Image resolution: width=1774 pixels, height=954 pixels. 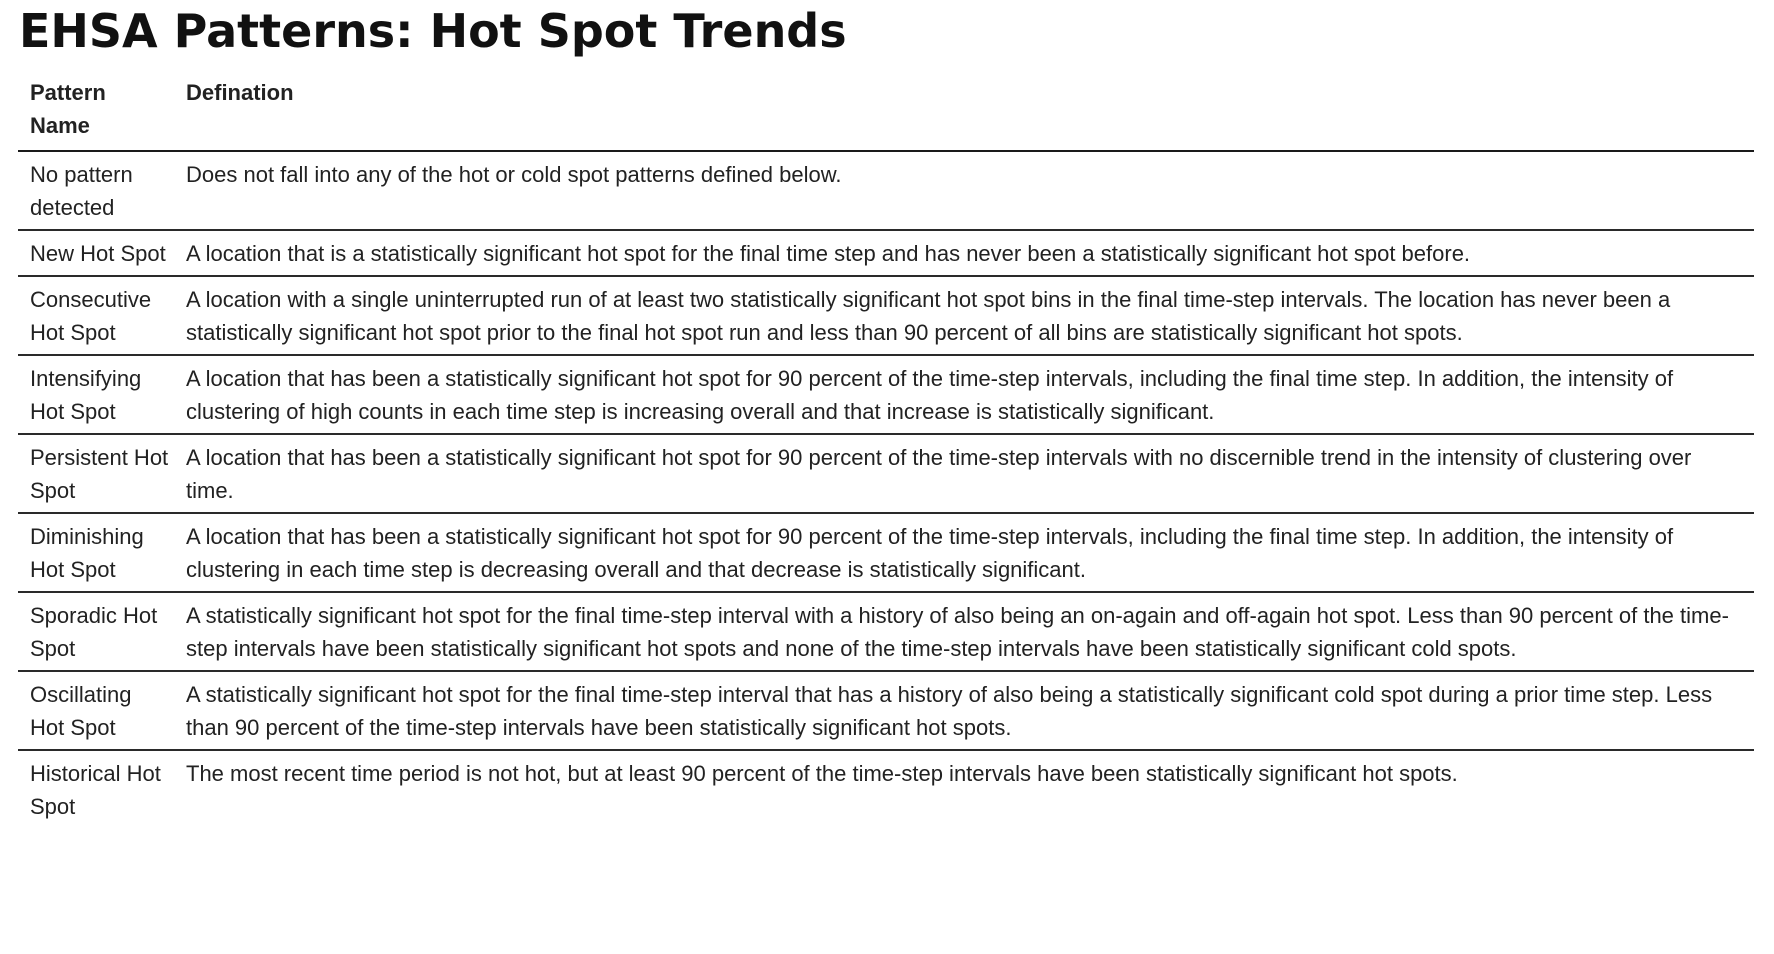 I want to click on pattern-name-cell: Intensifying Hot Spot, so click(x=99, y=395).